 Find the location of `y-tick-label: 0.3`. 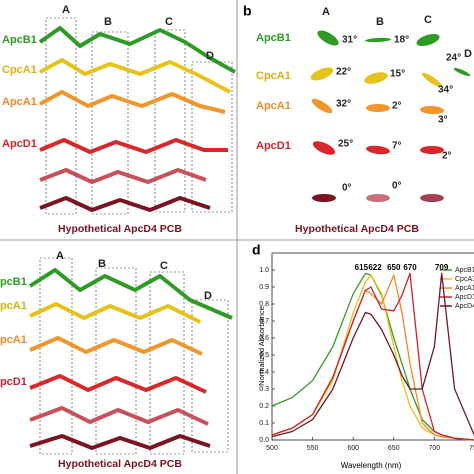

y-tick-label: 0.3 is located at coordinates (264, 389).